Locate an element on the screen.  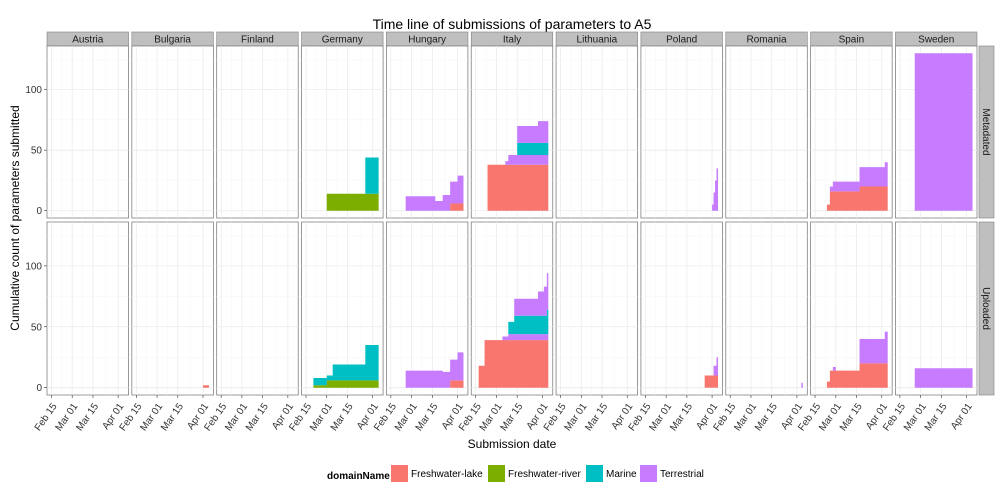
strip-label-romania: Romania is located at coordinates (767, 40).